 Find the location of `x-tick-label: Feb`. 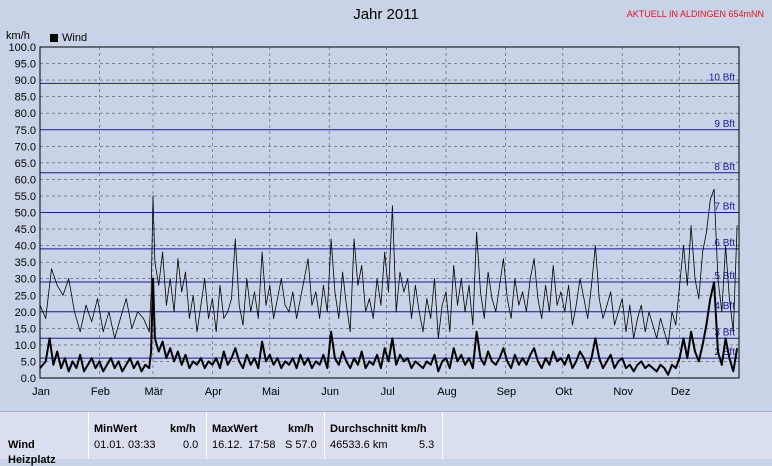

x-tick-label: Feb is located at coordinates (100, 392).